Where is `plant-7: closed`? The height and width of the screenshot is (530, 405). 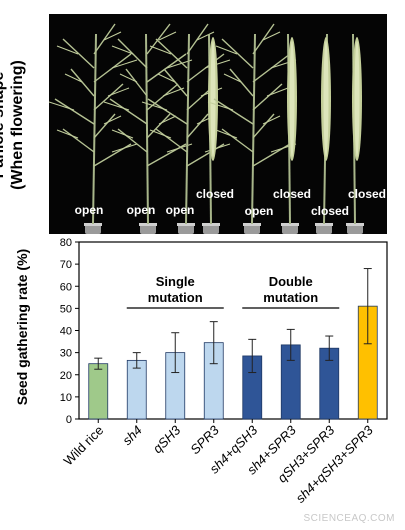
plant-7: closed is located at coordinates (330, 133).